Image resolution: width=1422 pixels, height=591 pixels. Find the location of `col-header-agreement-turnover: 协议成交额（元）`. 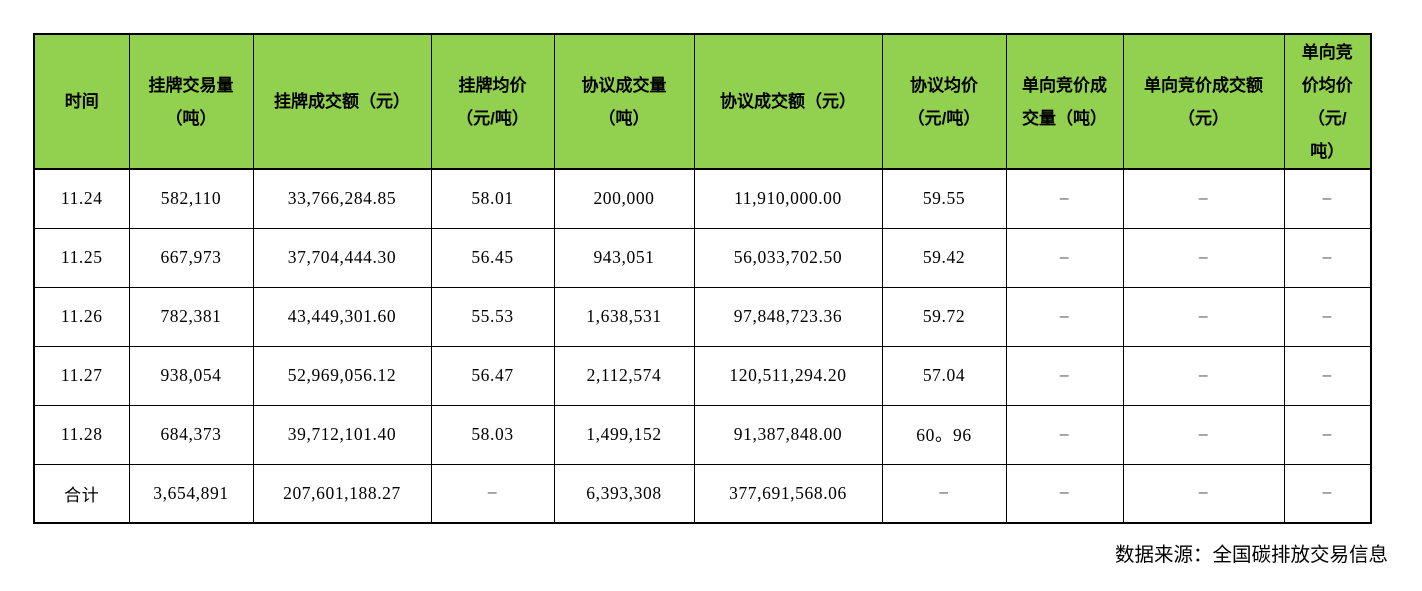

col-header-agreement-turnover: 协议成交额（元） is located at coordinates (788, 101).